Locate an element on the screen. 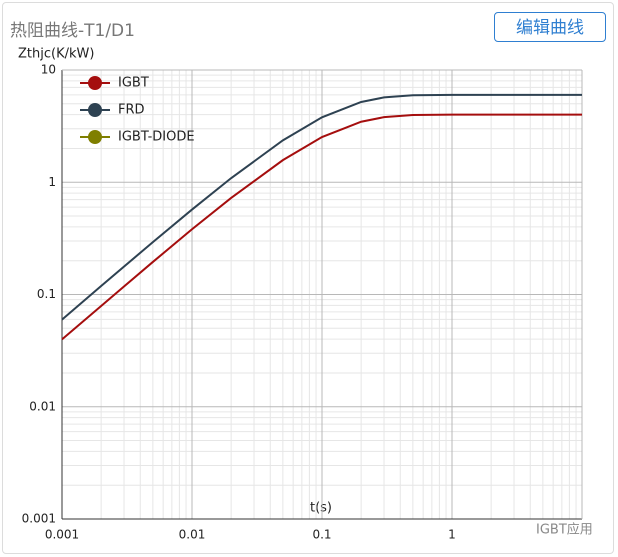 This screenshot has width=618, height=557. edit-button: 编辑曲线 is located at coordinates (550, 27).